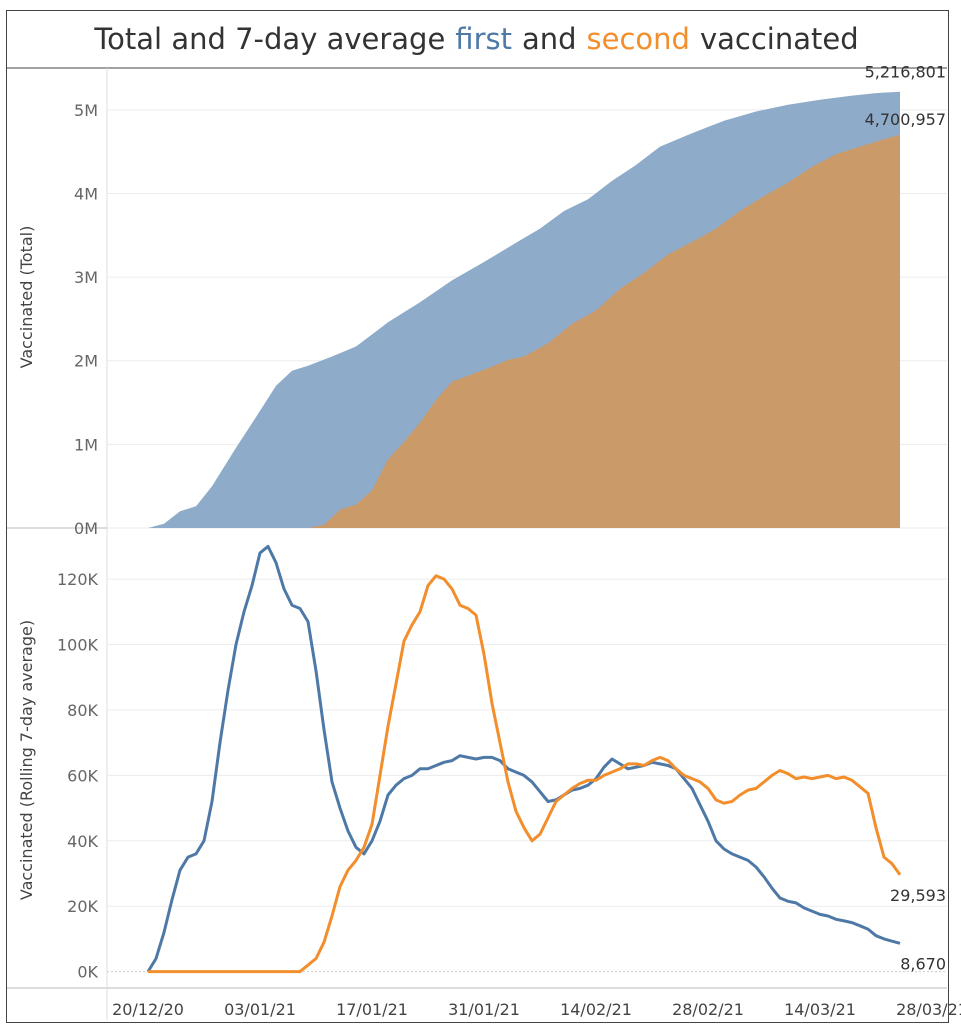 This screenshot has width=961, height=1029. What do you see at coordinates (820, 1009) in the screenshot?
I see `x-tick-label: 14/03/21` at bounding box center [820, 1009].